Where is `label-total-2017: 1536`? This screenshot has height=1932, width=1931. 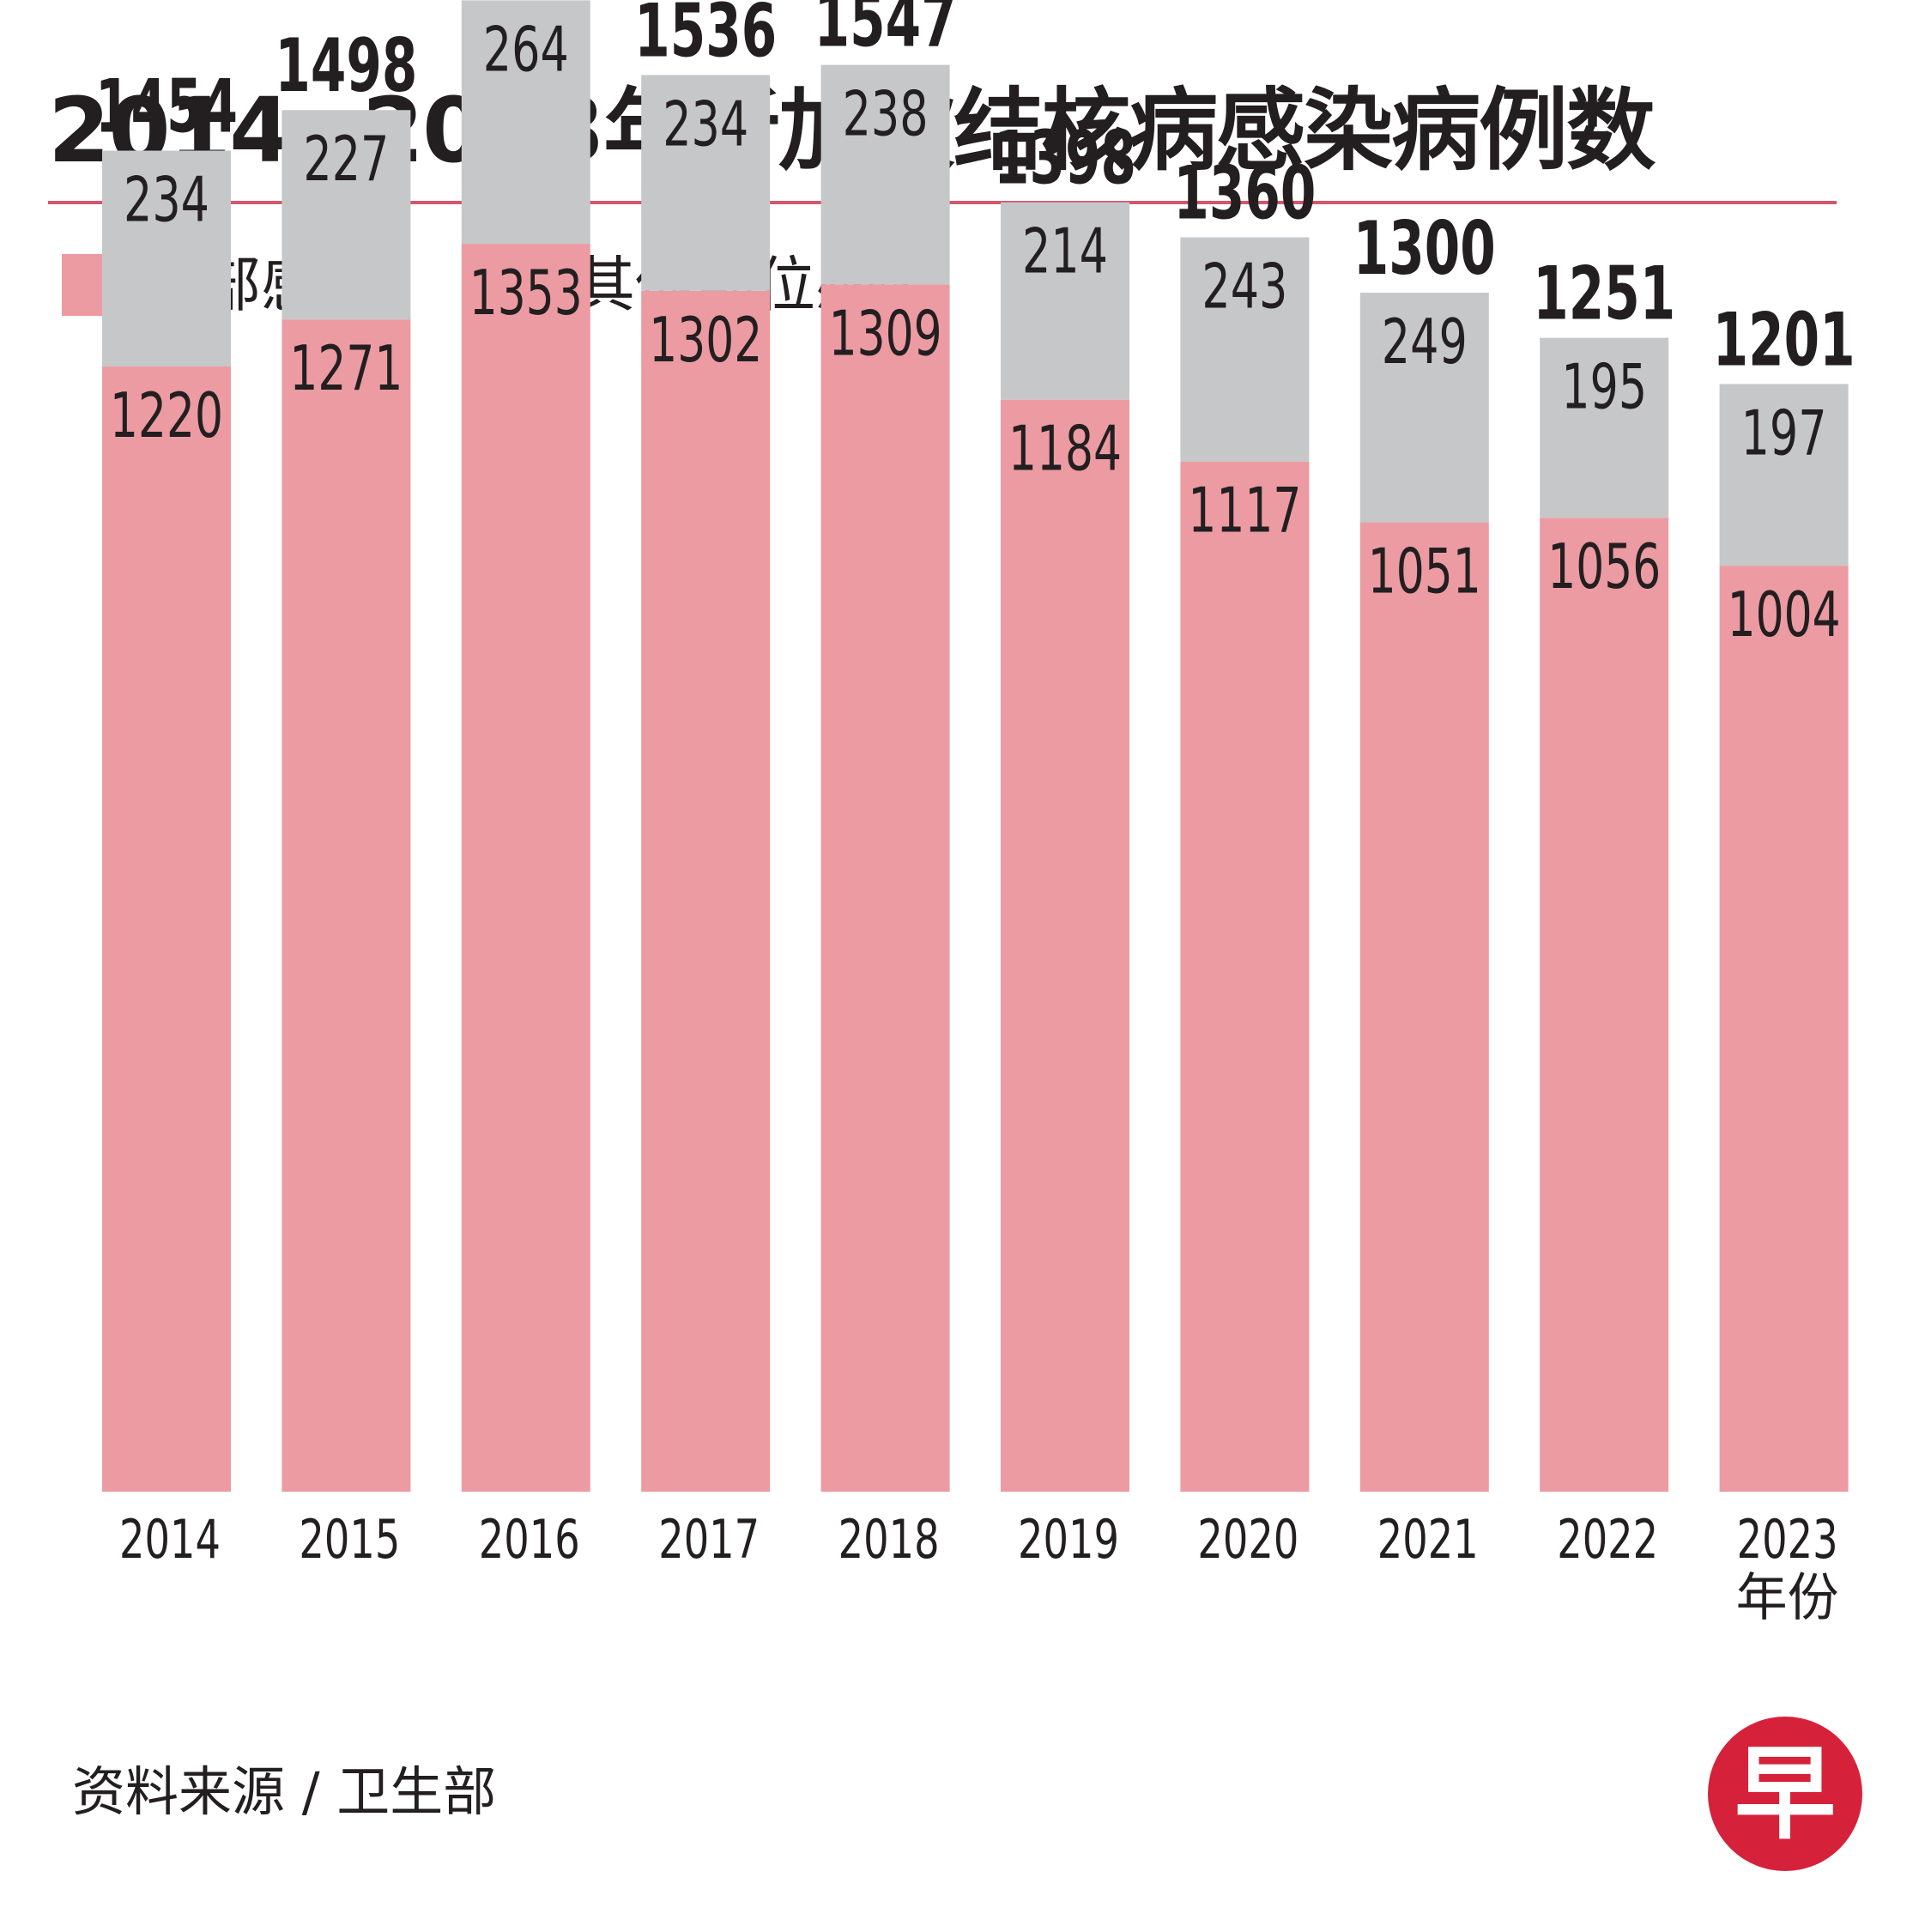
label-total-2017: 1536 is located at coordinates (705, 37).